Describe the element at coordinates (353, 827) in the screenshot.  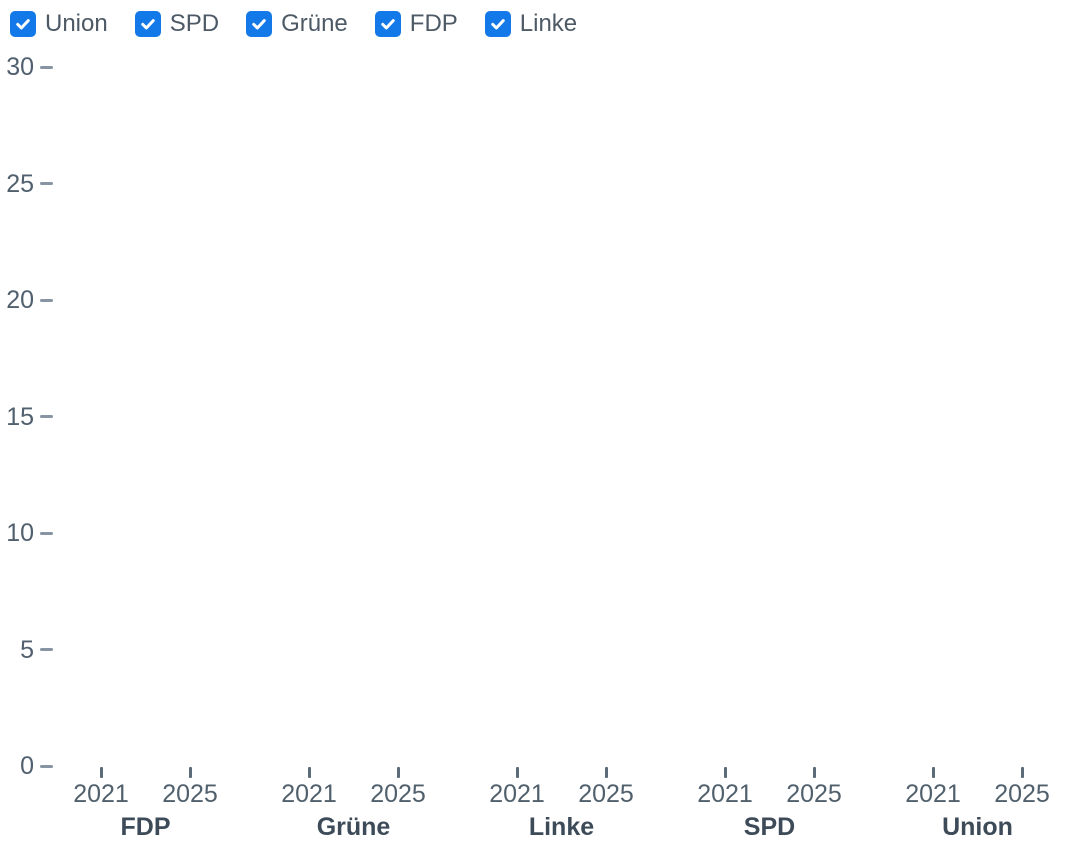
I see `party-label-grüne: Grüne` at that location.